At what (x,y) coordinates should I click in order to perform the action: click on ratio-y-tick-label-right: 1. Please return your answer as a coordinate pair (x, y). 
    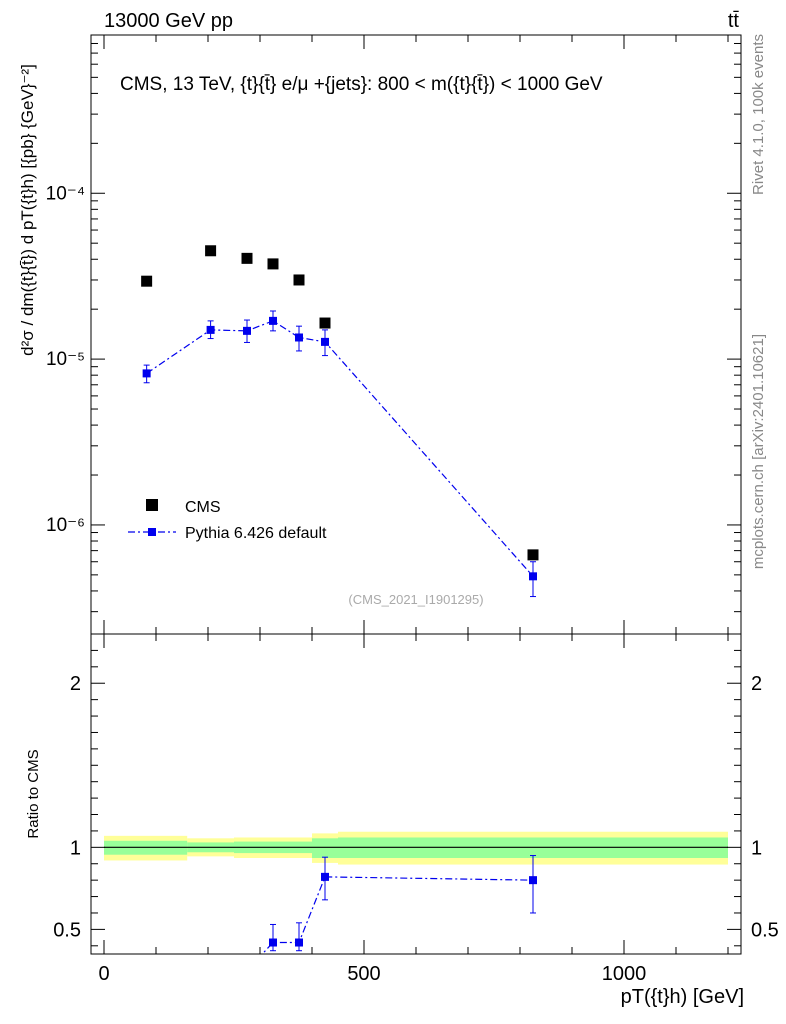
    Looking at the image, I should click on (756, 848).